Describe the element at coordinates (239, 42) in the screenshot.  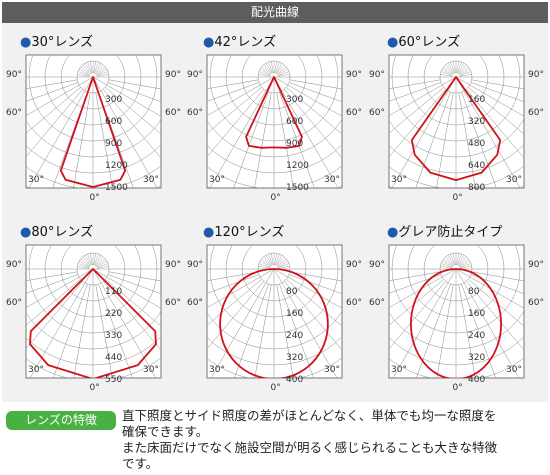
I see `chart-title: ●42°レンズ` at that location.